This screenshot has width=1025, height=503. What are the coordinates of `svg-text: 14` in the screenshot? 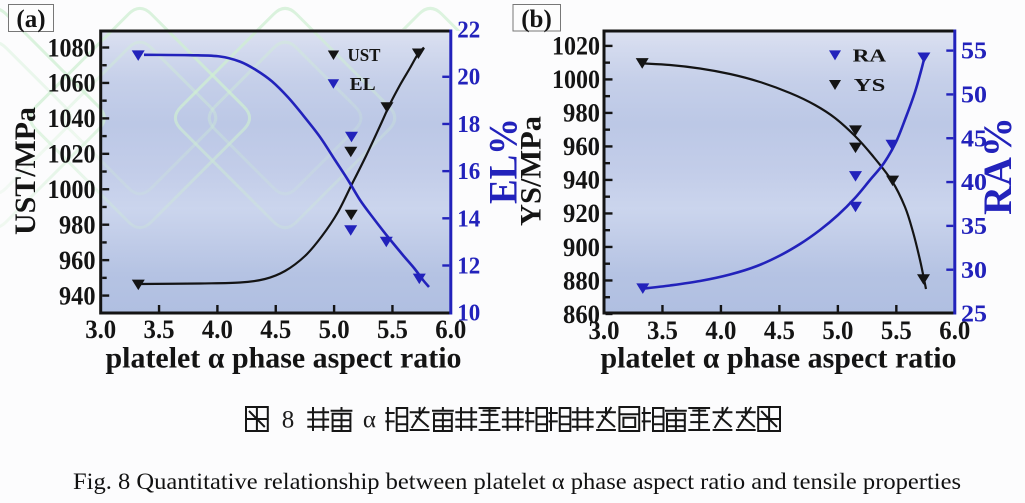 It's located at (468, 219).